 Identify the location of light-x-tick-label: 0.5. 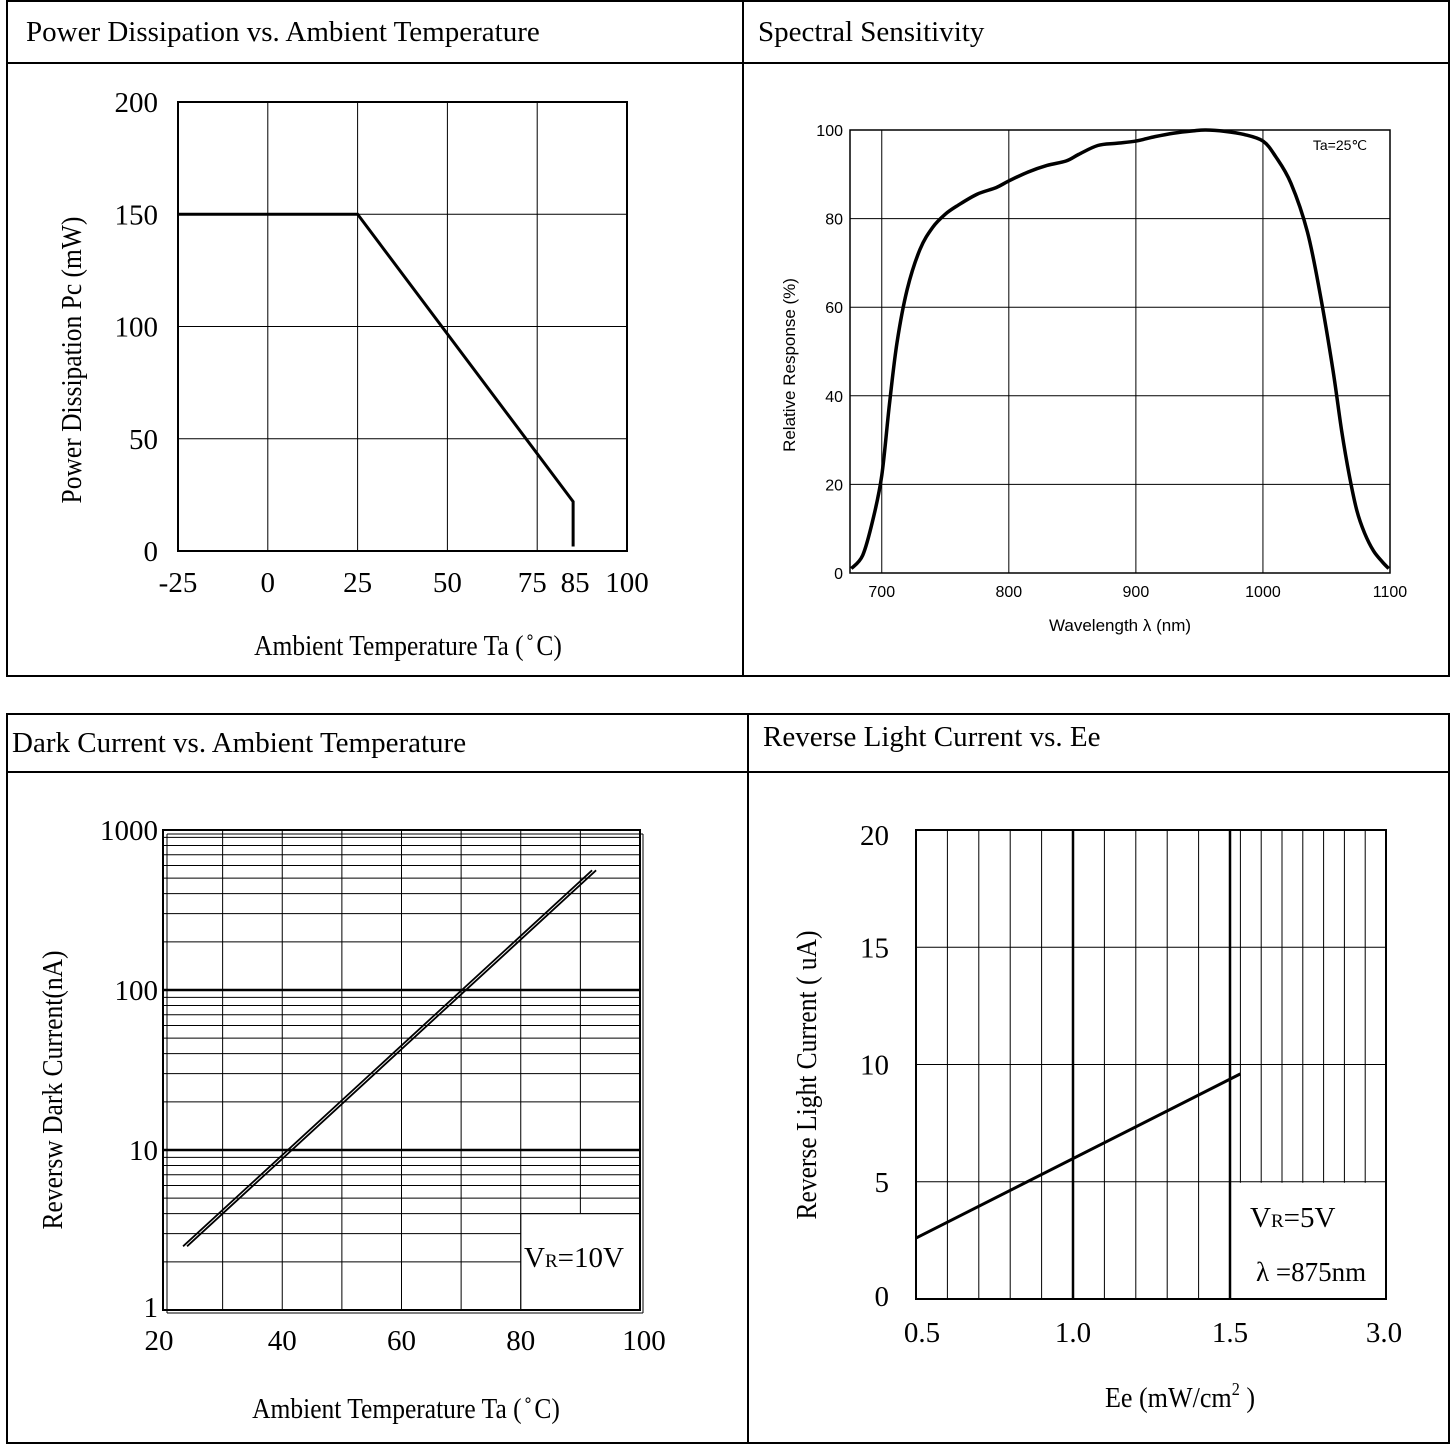
(922, 1333).